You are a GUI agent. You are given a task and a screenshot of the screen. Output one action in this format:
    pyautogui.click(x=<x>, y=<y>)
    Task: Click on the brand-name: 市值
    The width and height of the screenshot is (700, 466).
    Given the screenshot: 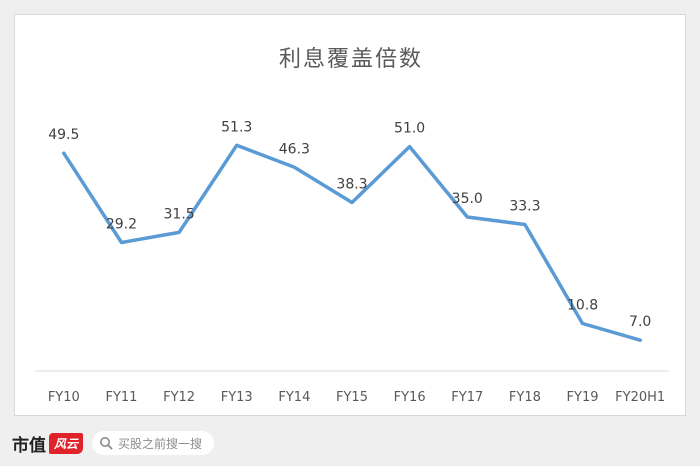 What is the action you would take?
    pyautogui.click(x=29, y=445)
    